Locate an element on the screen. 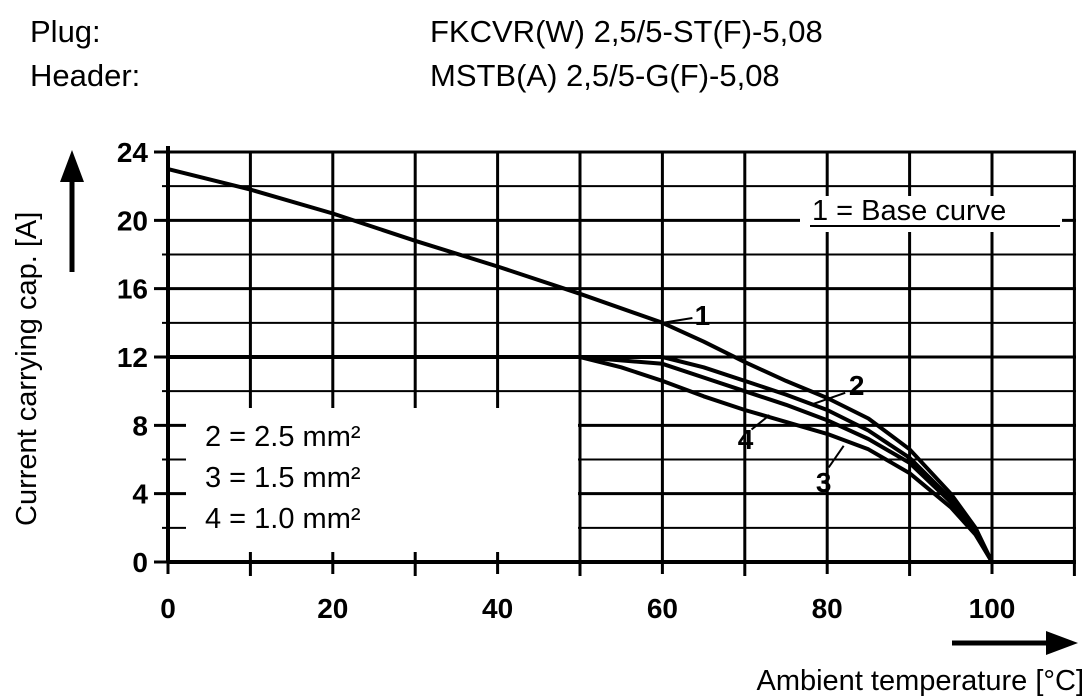  x-tick-label: 20 is located at coordinates (332, 608).